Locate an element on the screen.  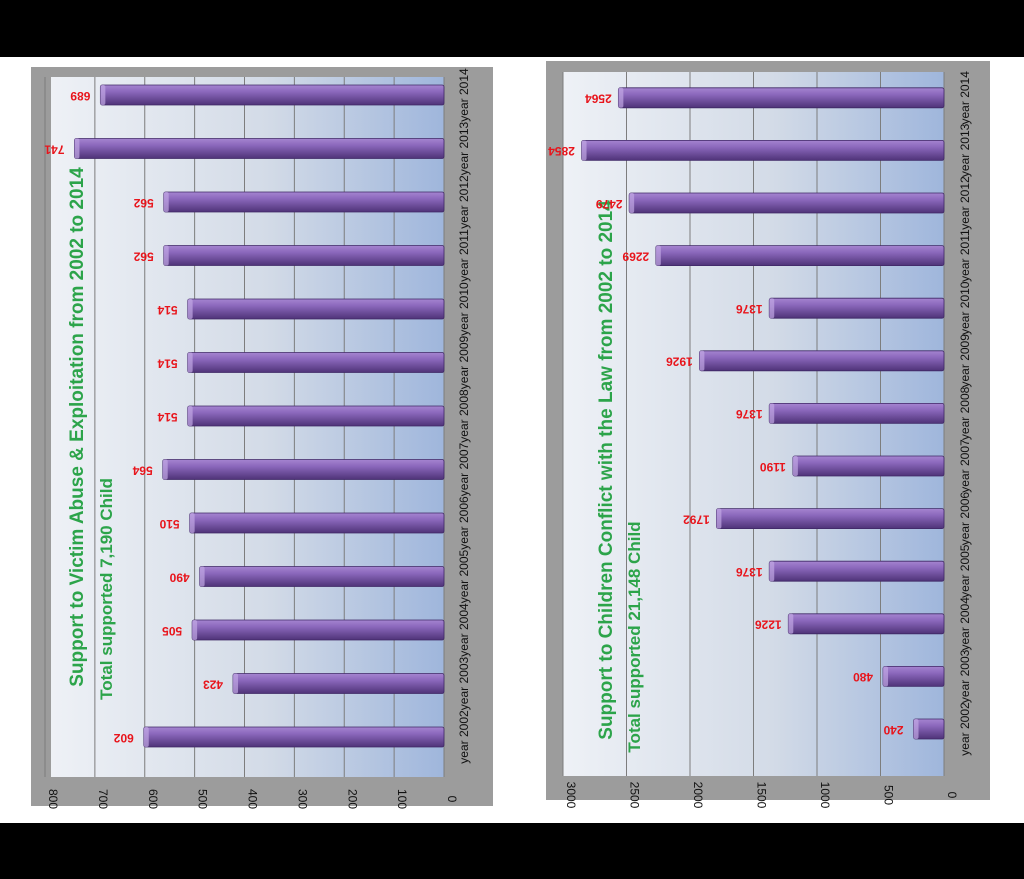
value-axis-tick-label: 600 is located at coordinates (153, 799).